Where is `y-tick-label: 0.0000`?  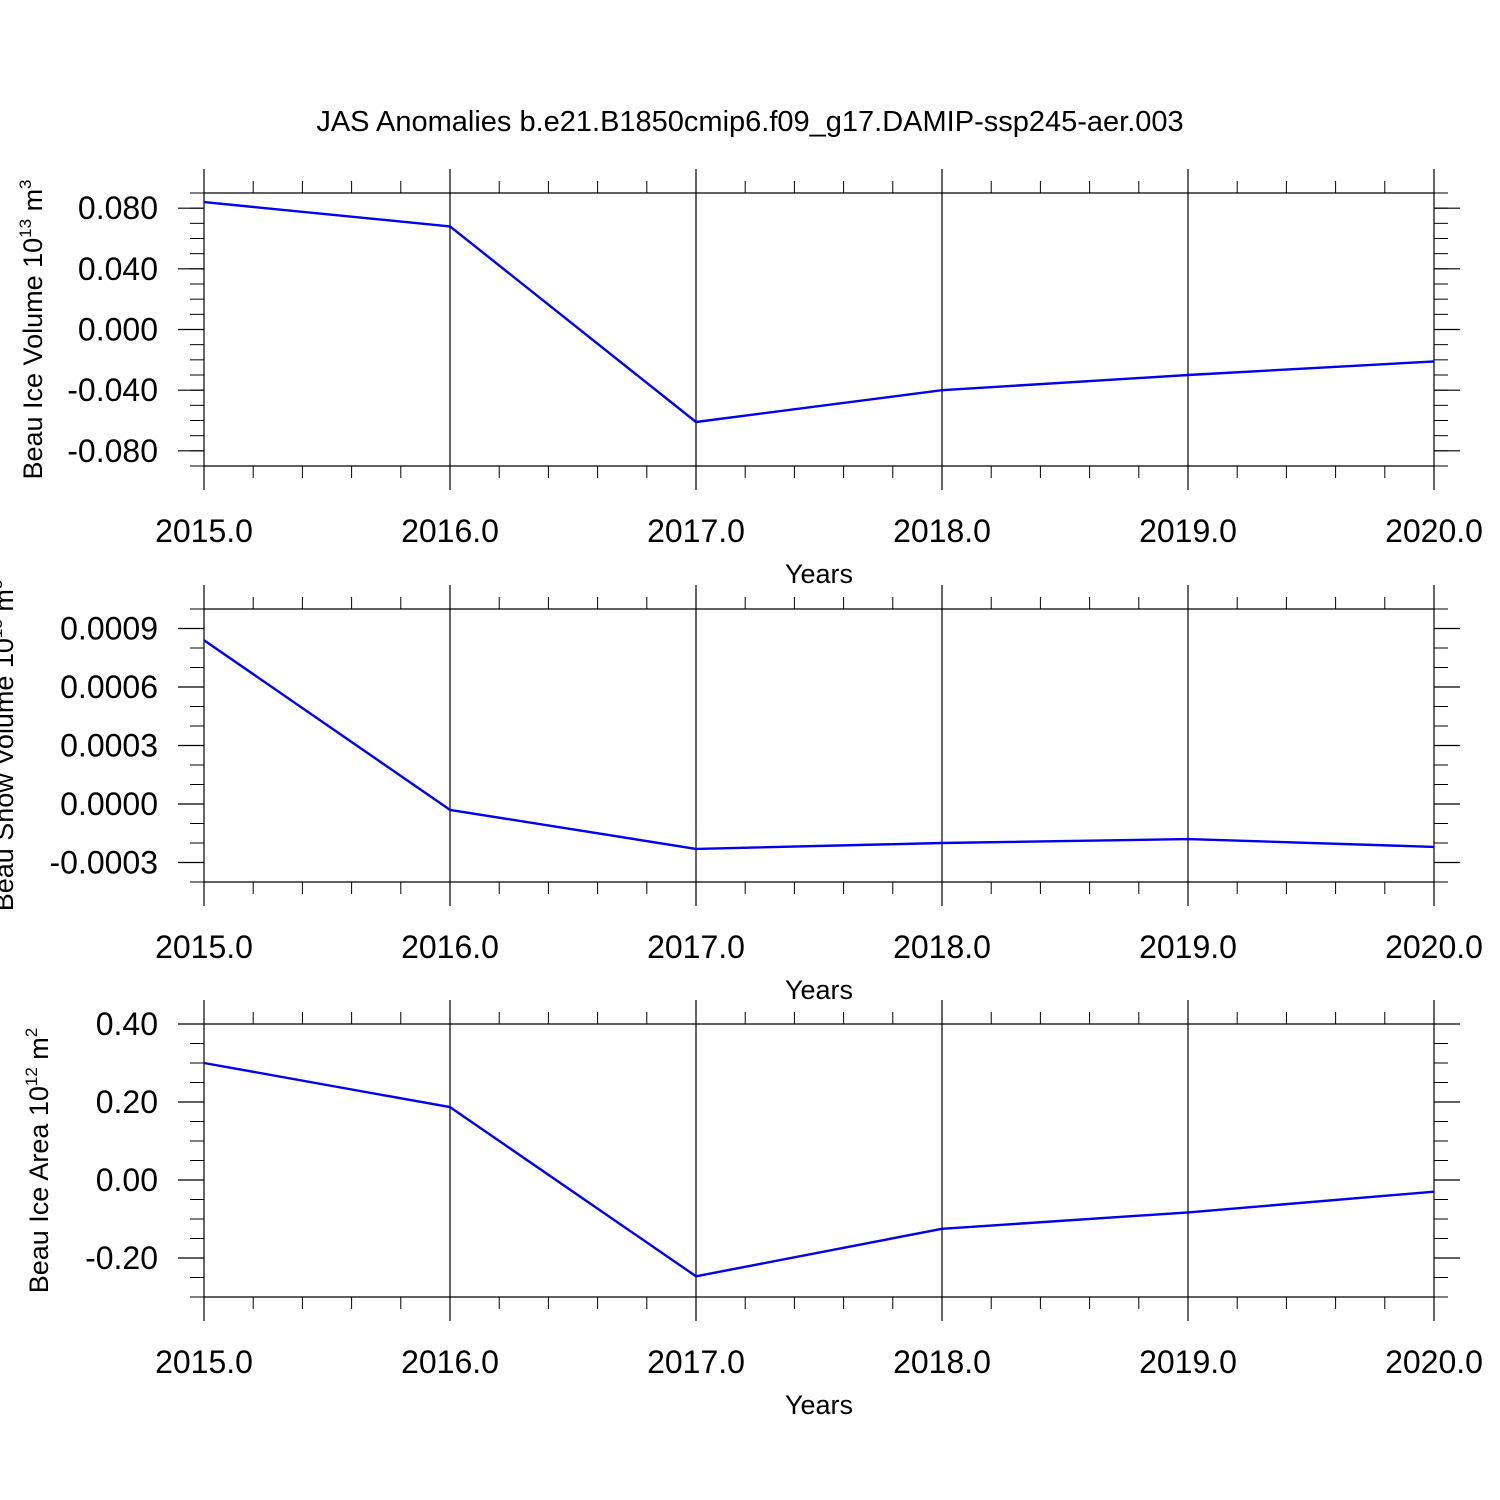
y-tick-label: 0.0000 is located at coordinates (109, 804).